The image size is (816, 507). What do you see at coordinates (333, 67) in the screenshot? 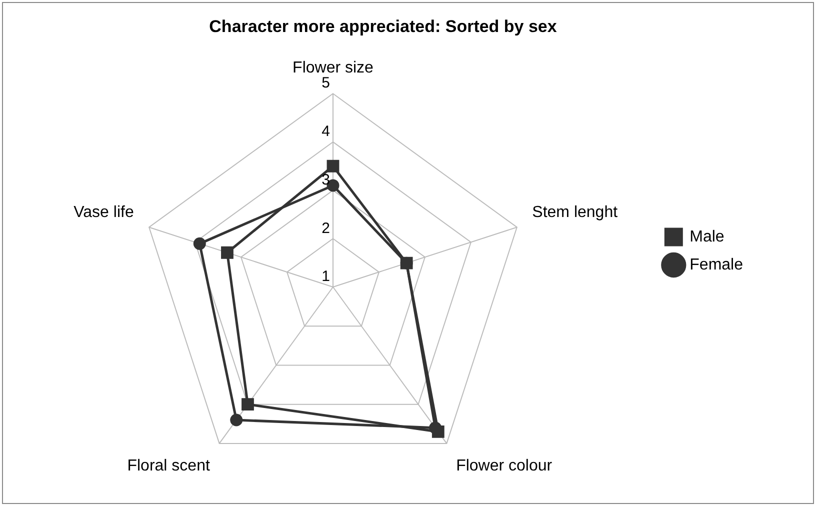
I see `spoke-label: Flower size` at bounding box center [333, 67].